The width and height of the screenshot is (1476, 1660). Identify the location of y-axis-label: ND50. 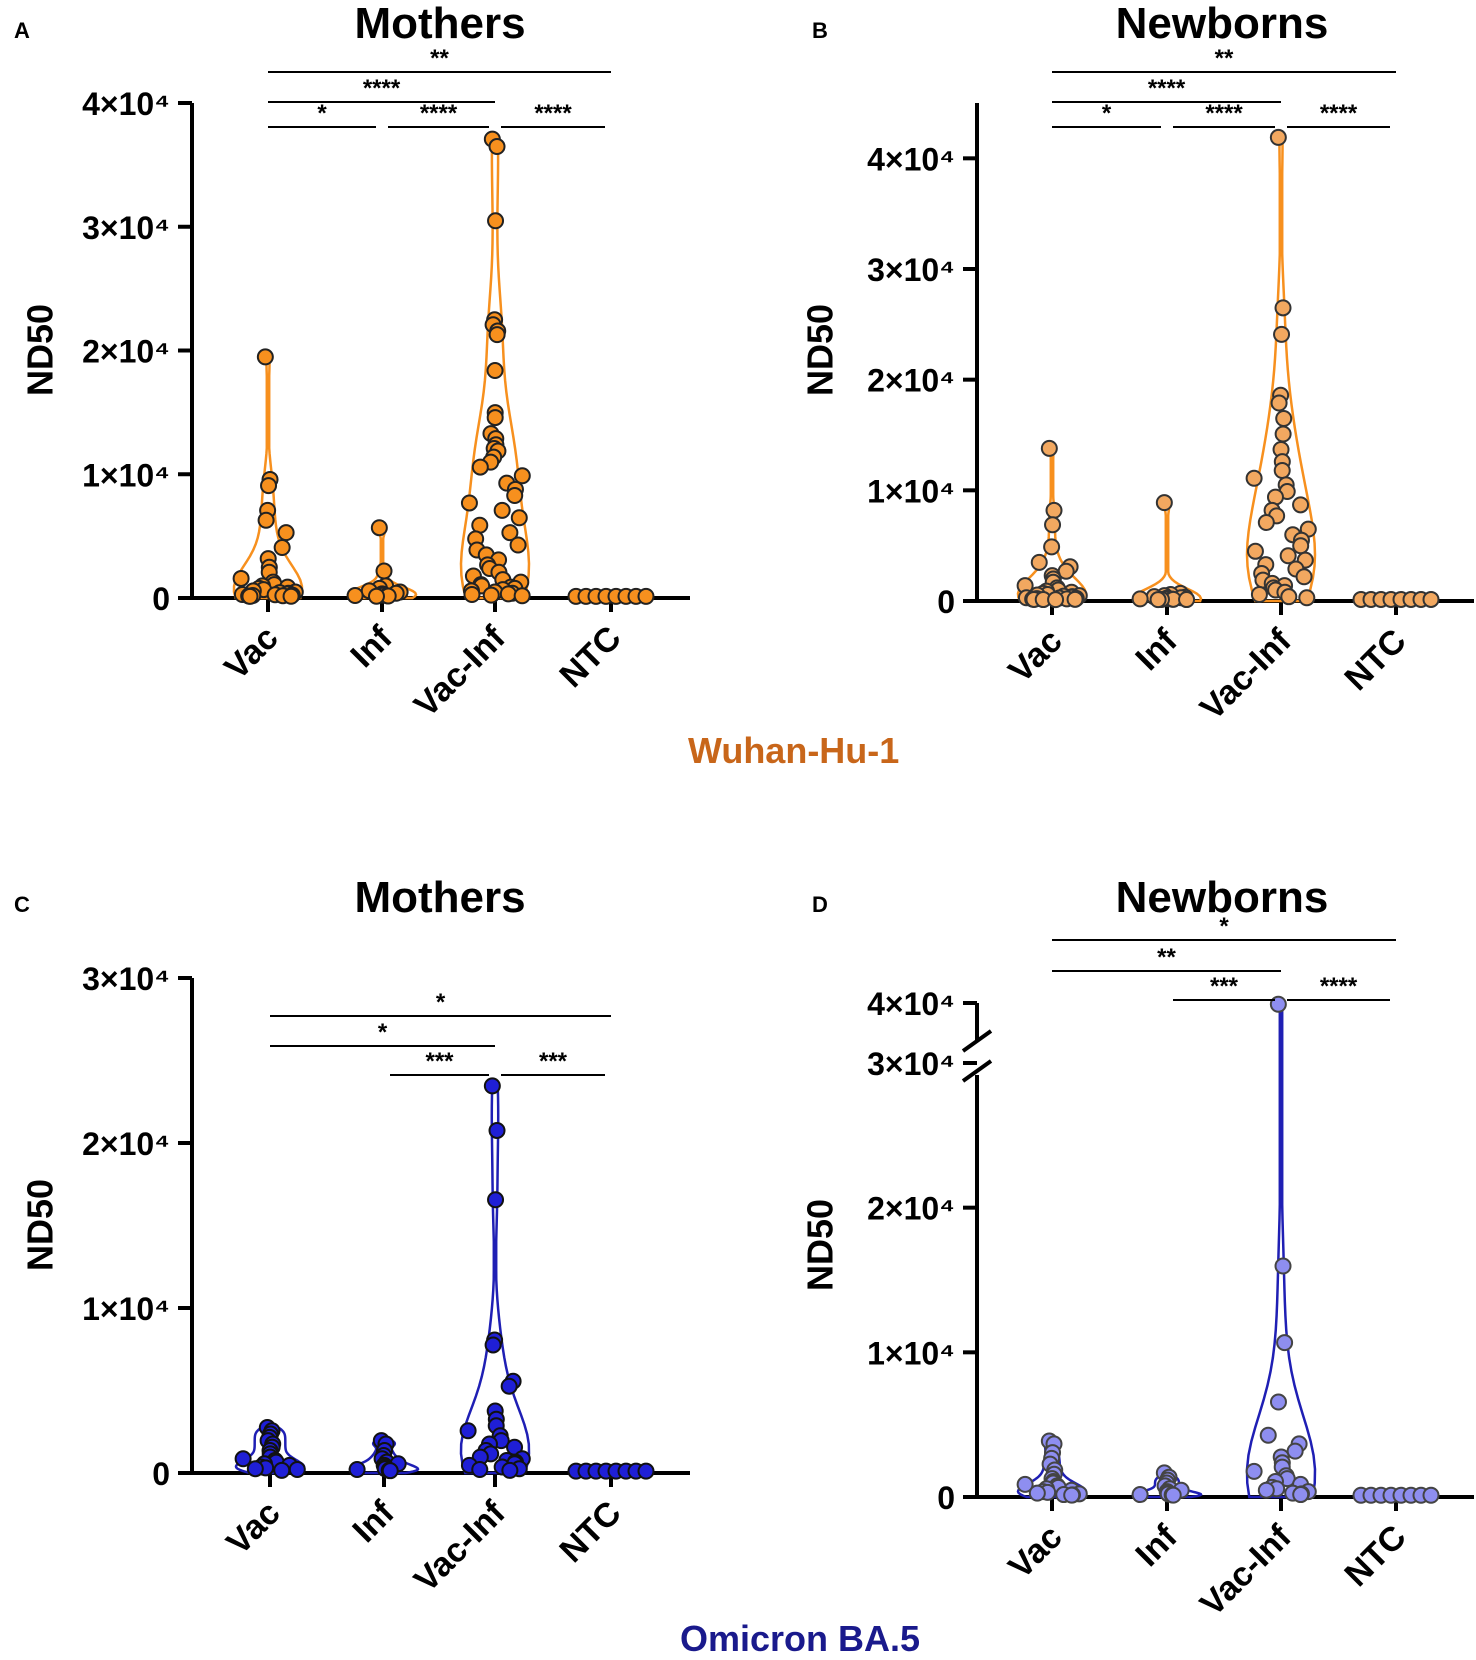
(40, 350).